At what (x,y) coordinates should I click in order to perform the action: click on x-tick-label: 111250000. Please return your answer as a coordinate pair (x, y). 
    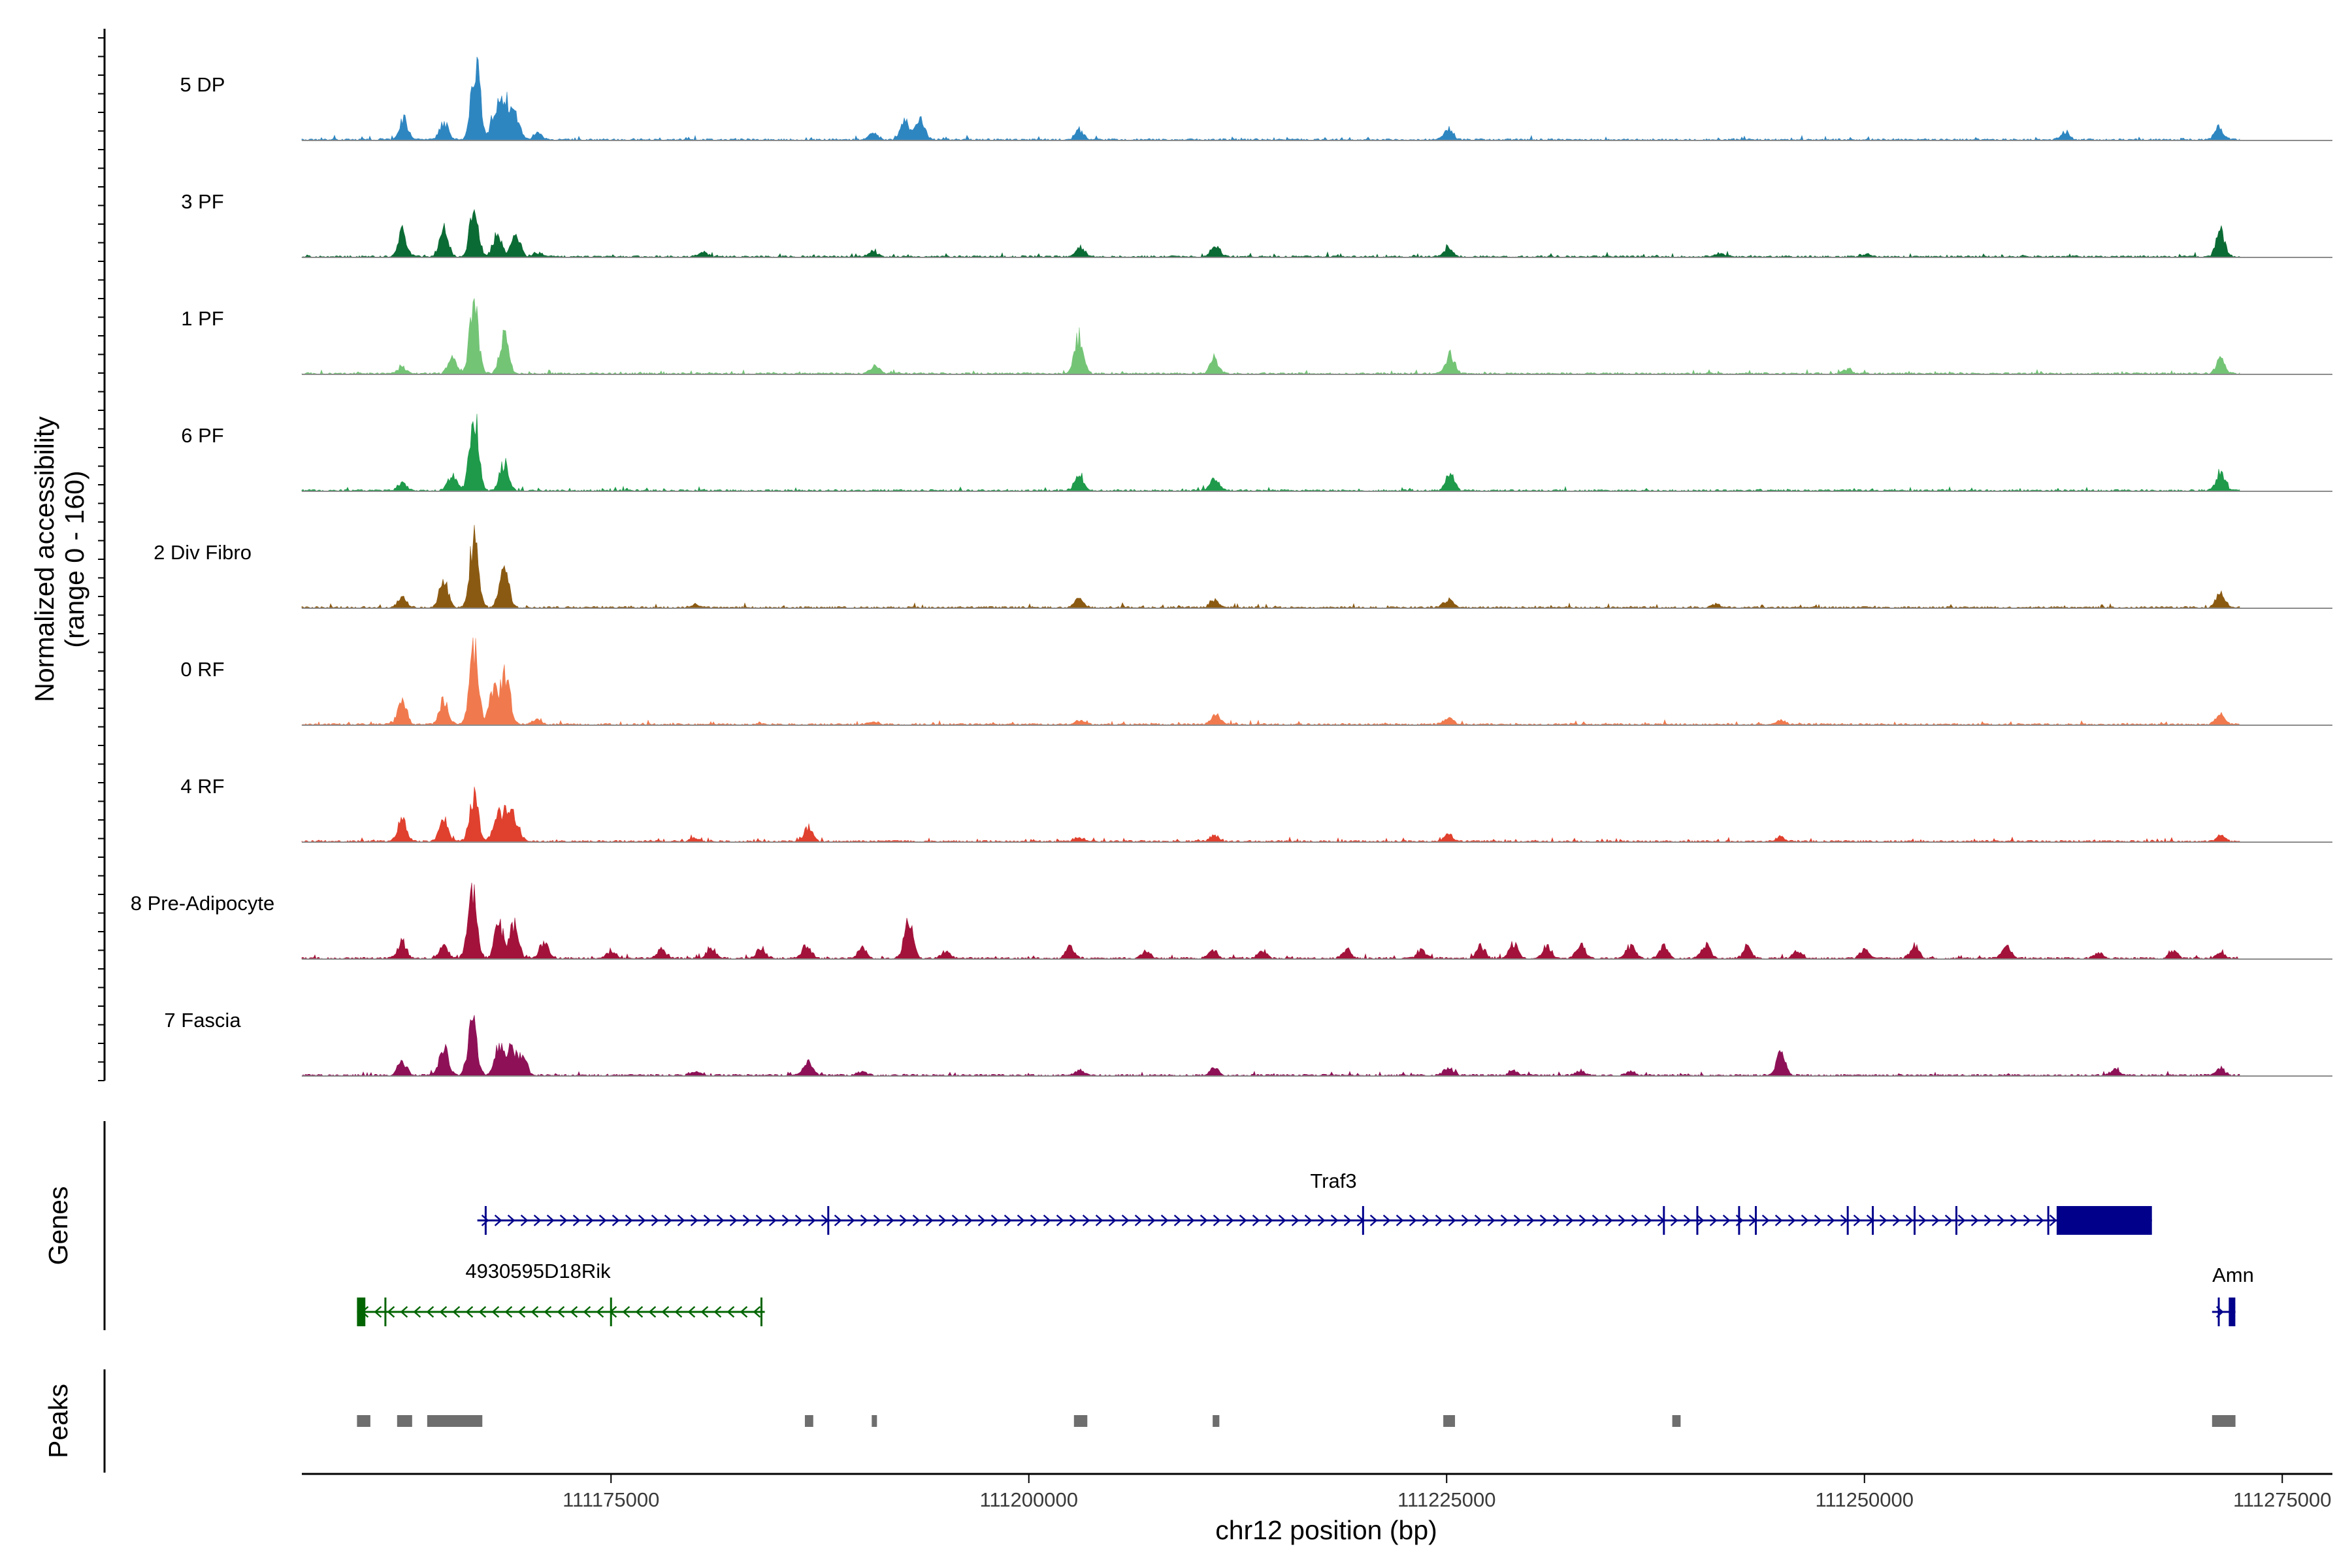
    Looking at the image, I should click on (1864, 1499).